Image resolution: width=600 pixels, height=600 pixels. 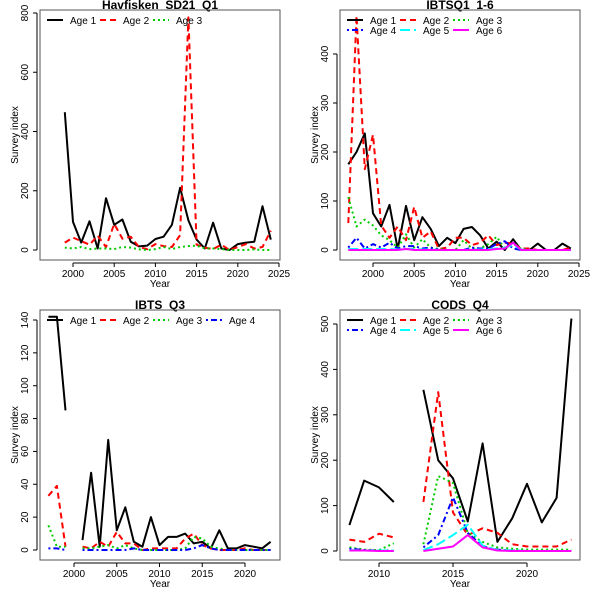 I want to click on panel-title: IBTSQ1_1-6, so click(x=460, y=6).